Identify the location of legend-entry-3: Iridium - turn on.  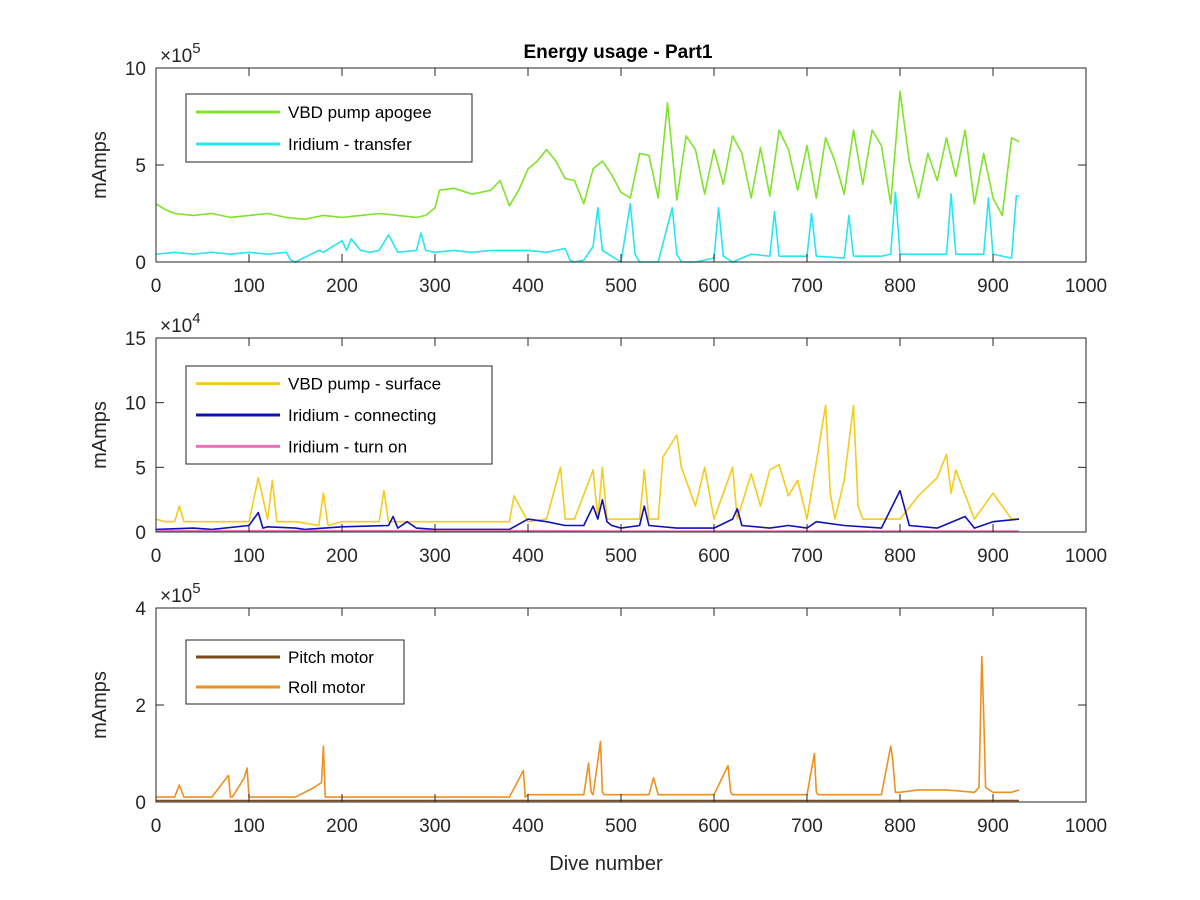
(347, 446).